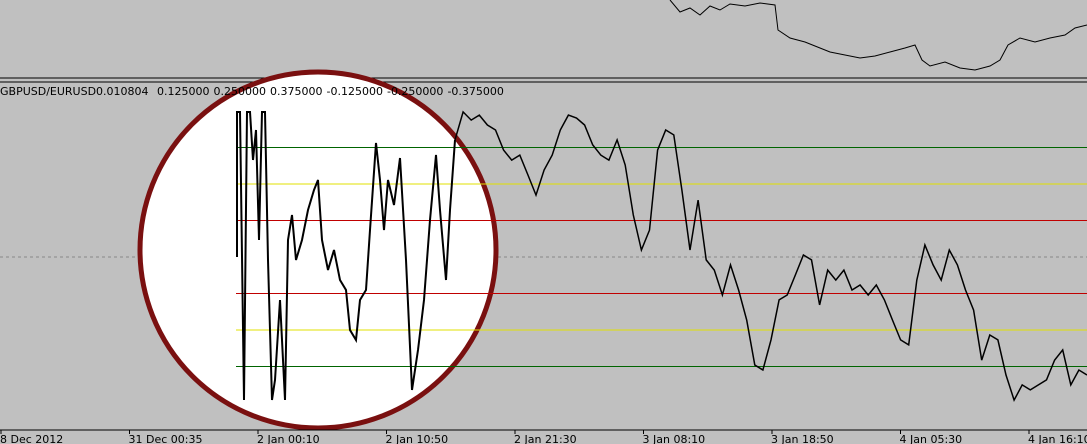  Describe the element at coordinates (288, 438) in the screenshot. I see `time-label: 2 Jan 00:10` at that location.